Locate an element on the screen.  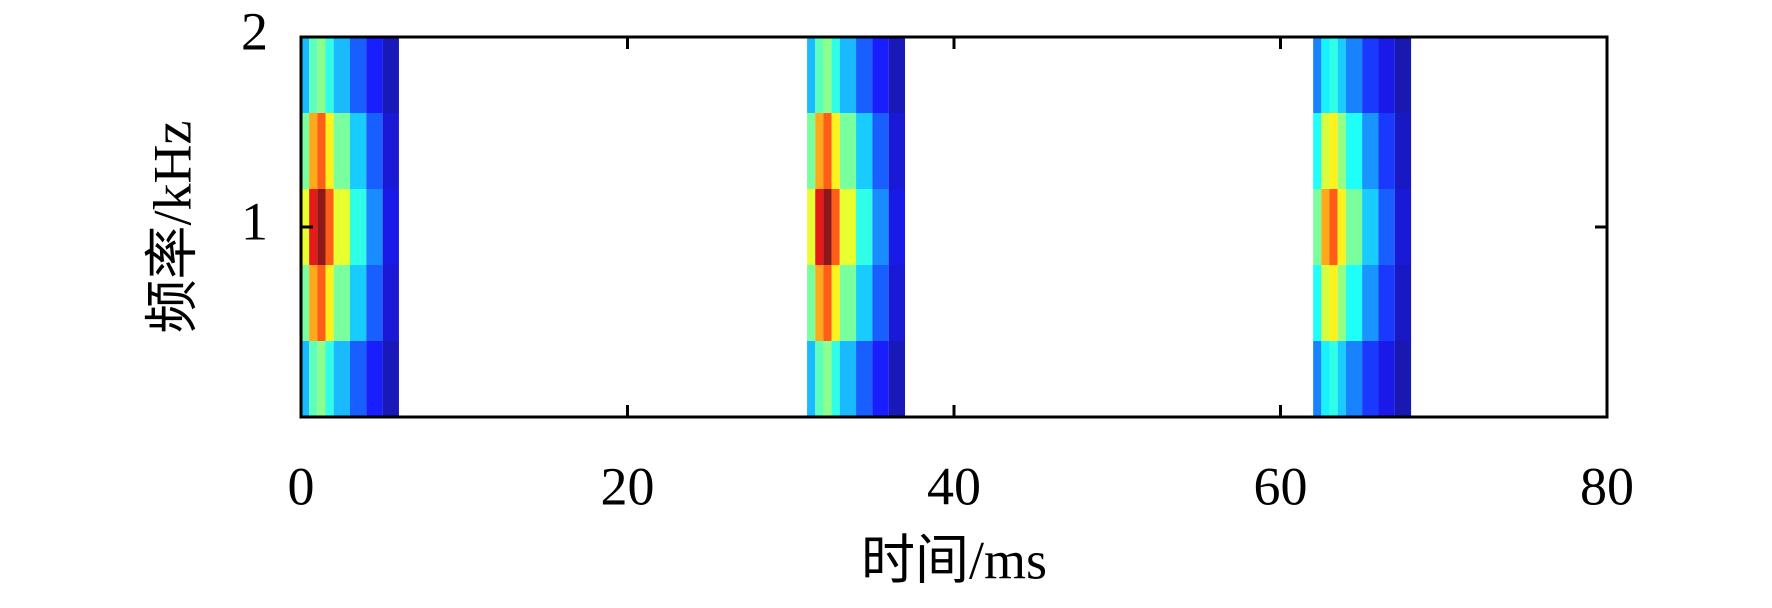
x-axis-label: 时间/ms is located at coordinates (954, 560).